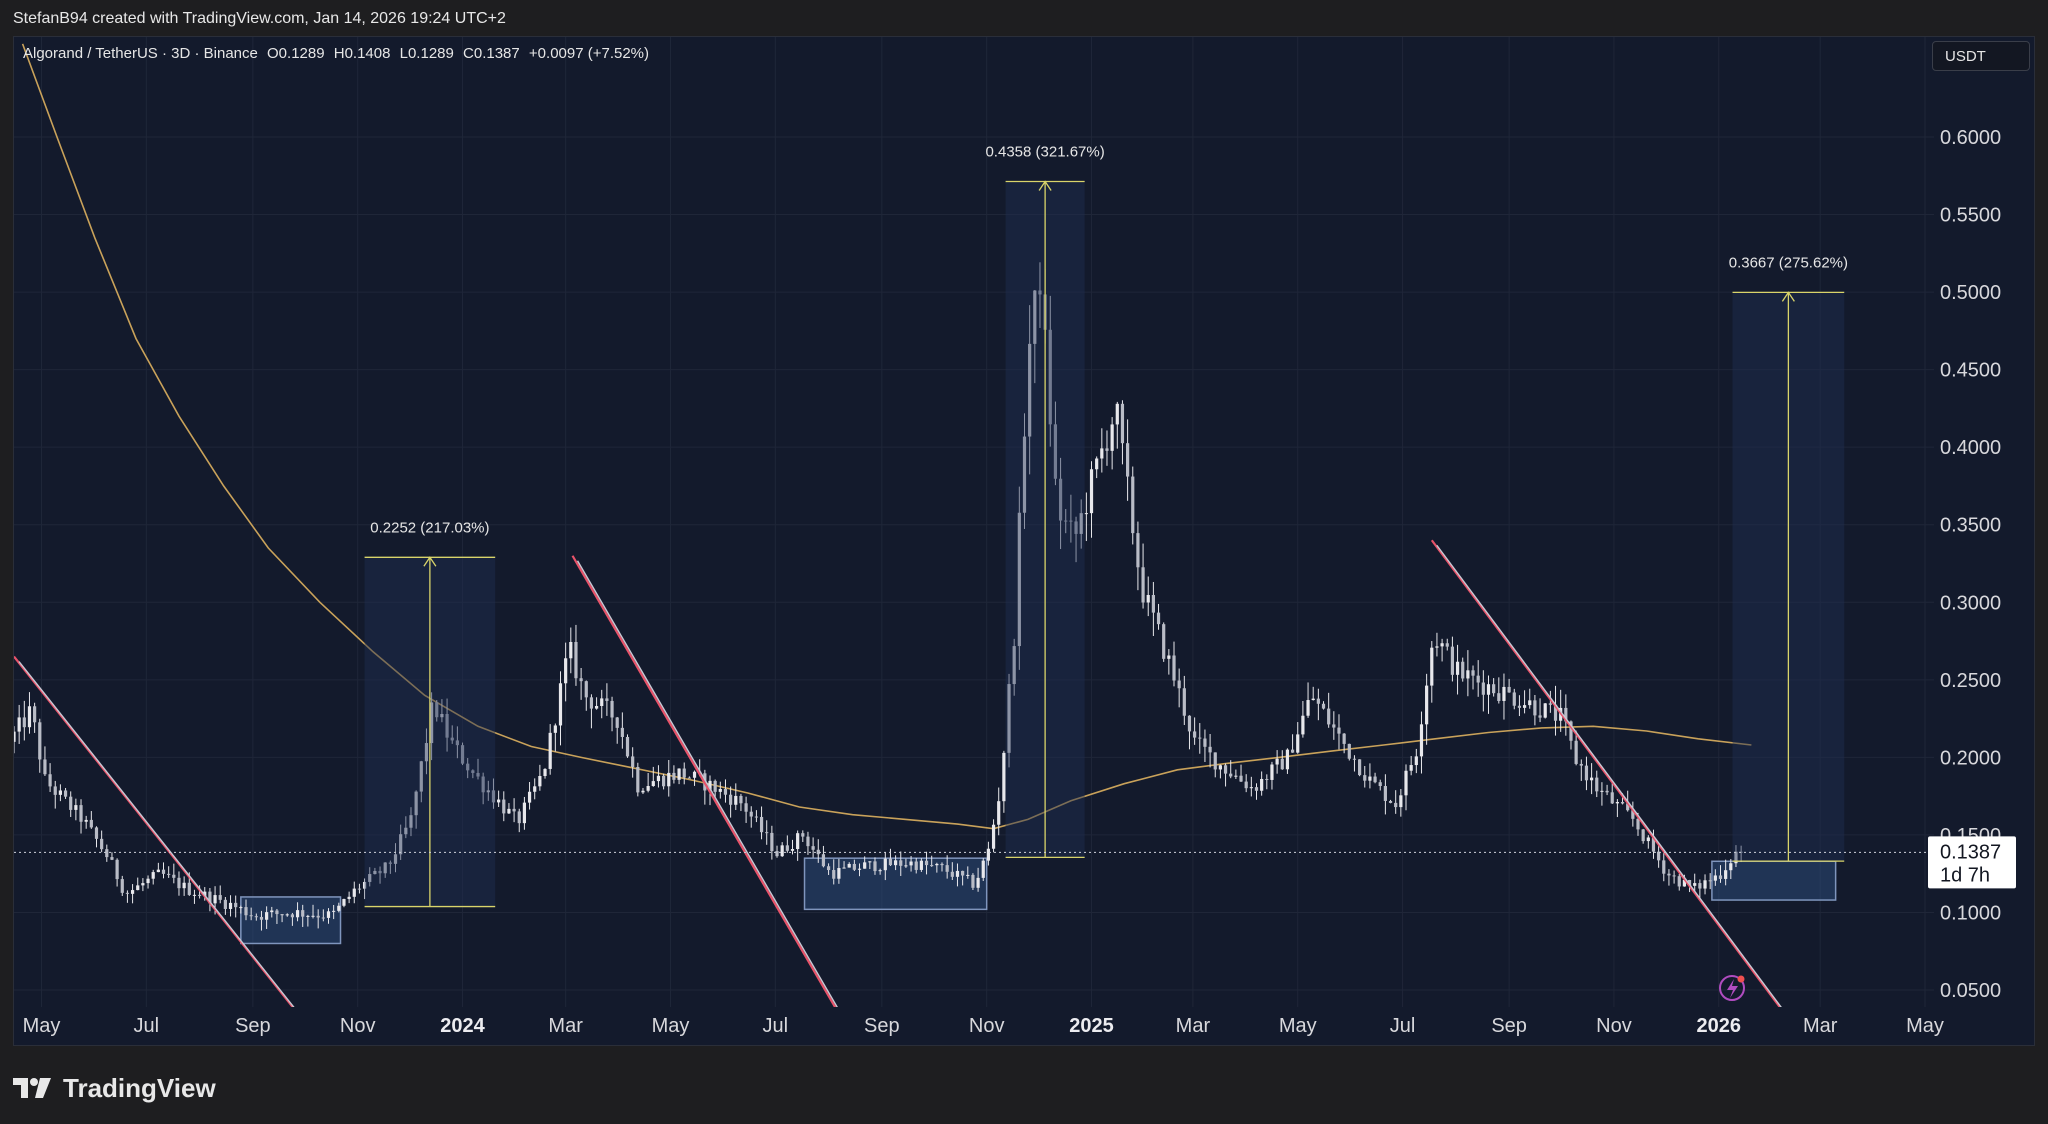  What do you see at coordinates (140, 53) in the screenshot?
I see `symbol-name: Algorand / TetherUS · 3D · Binance` at bounding box center [140, 53].